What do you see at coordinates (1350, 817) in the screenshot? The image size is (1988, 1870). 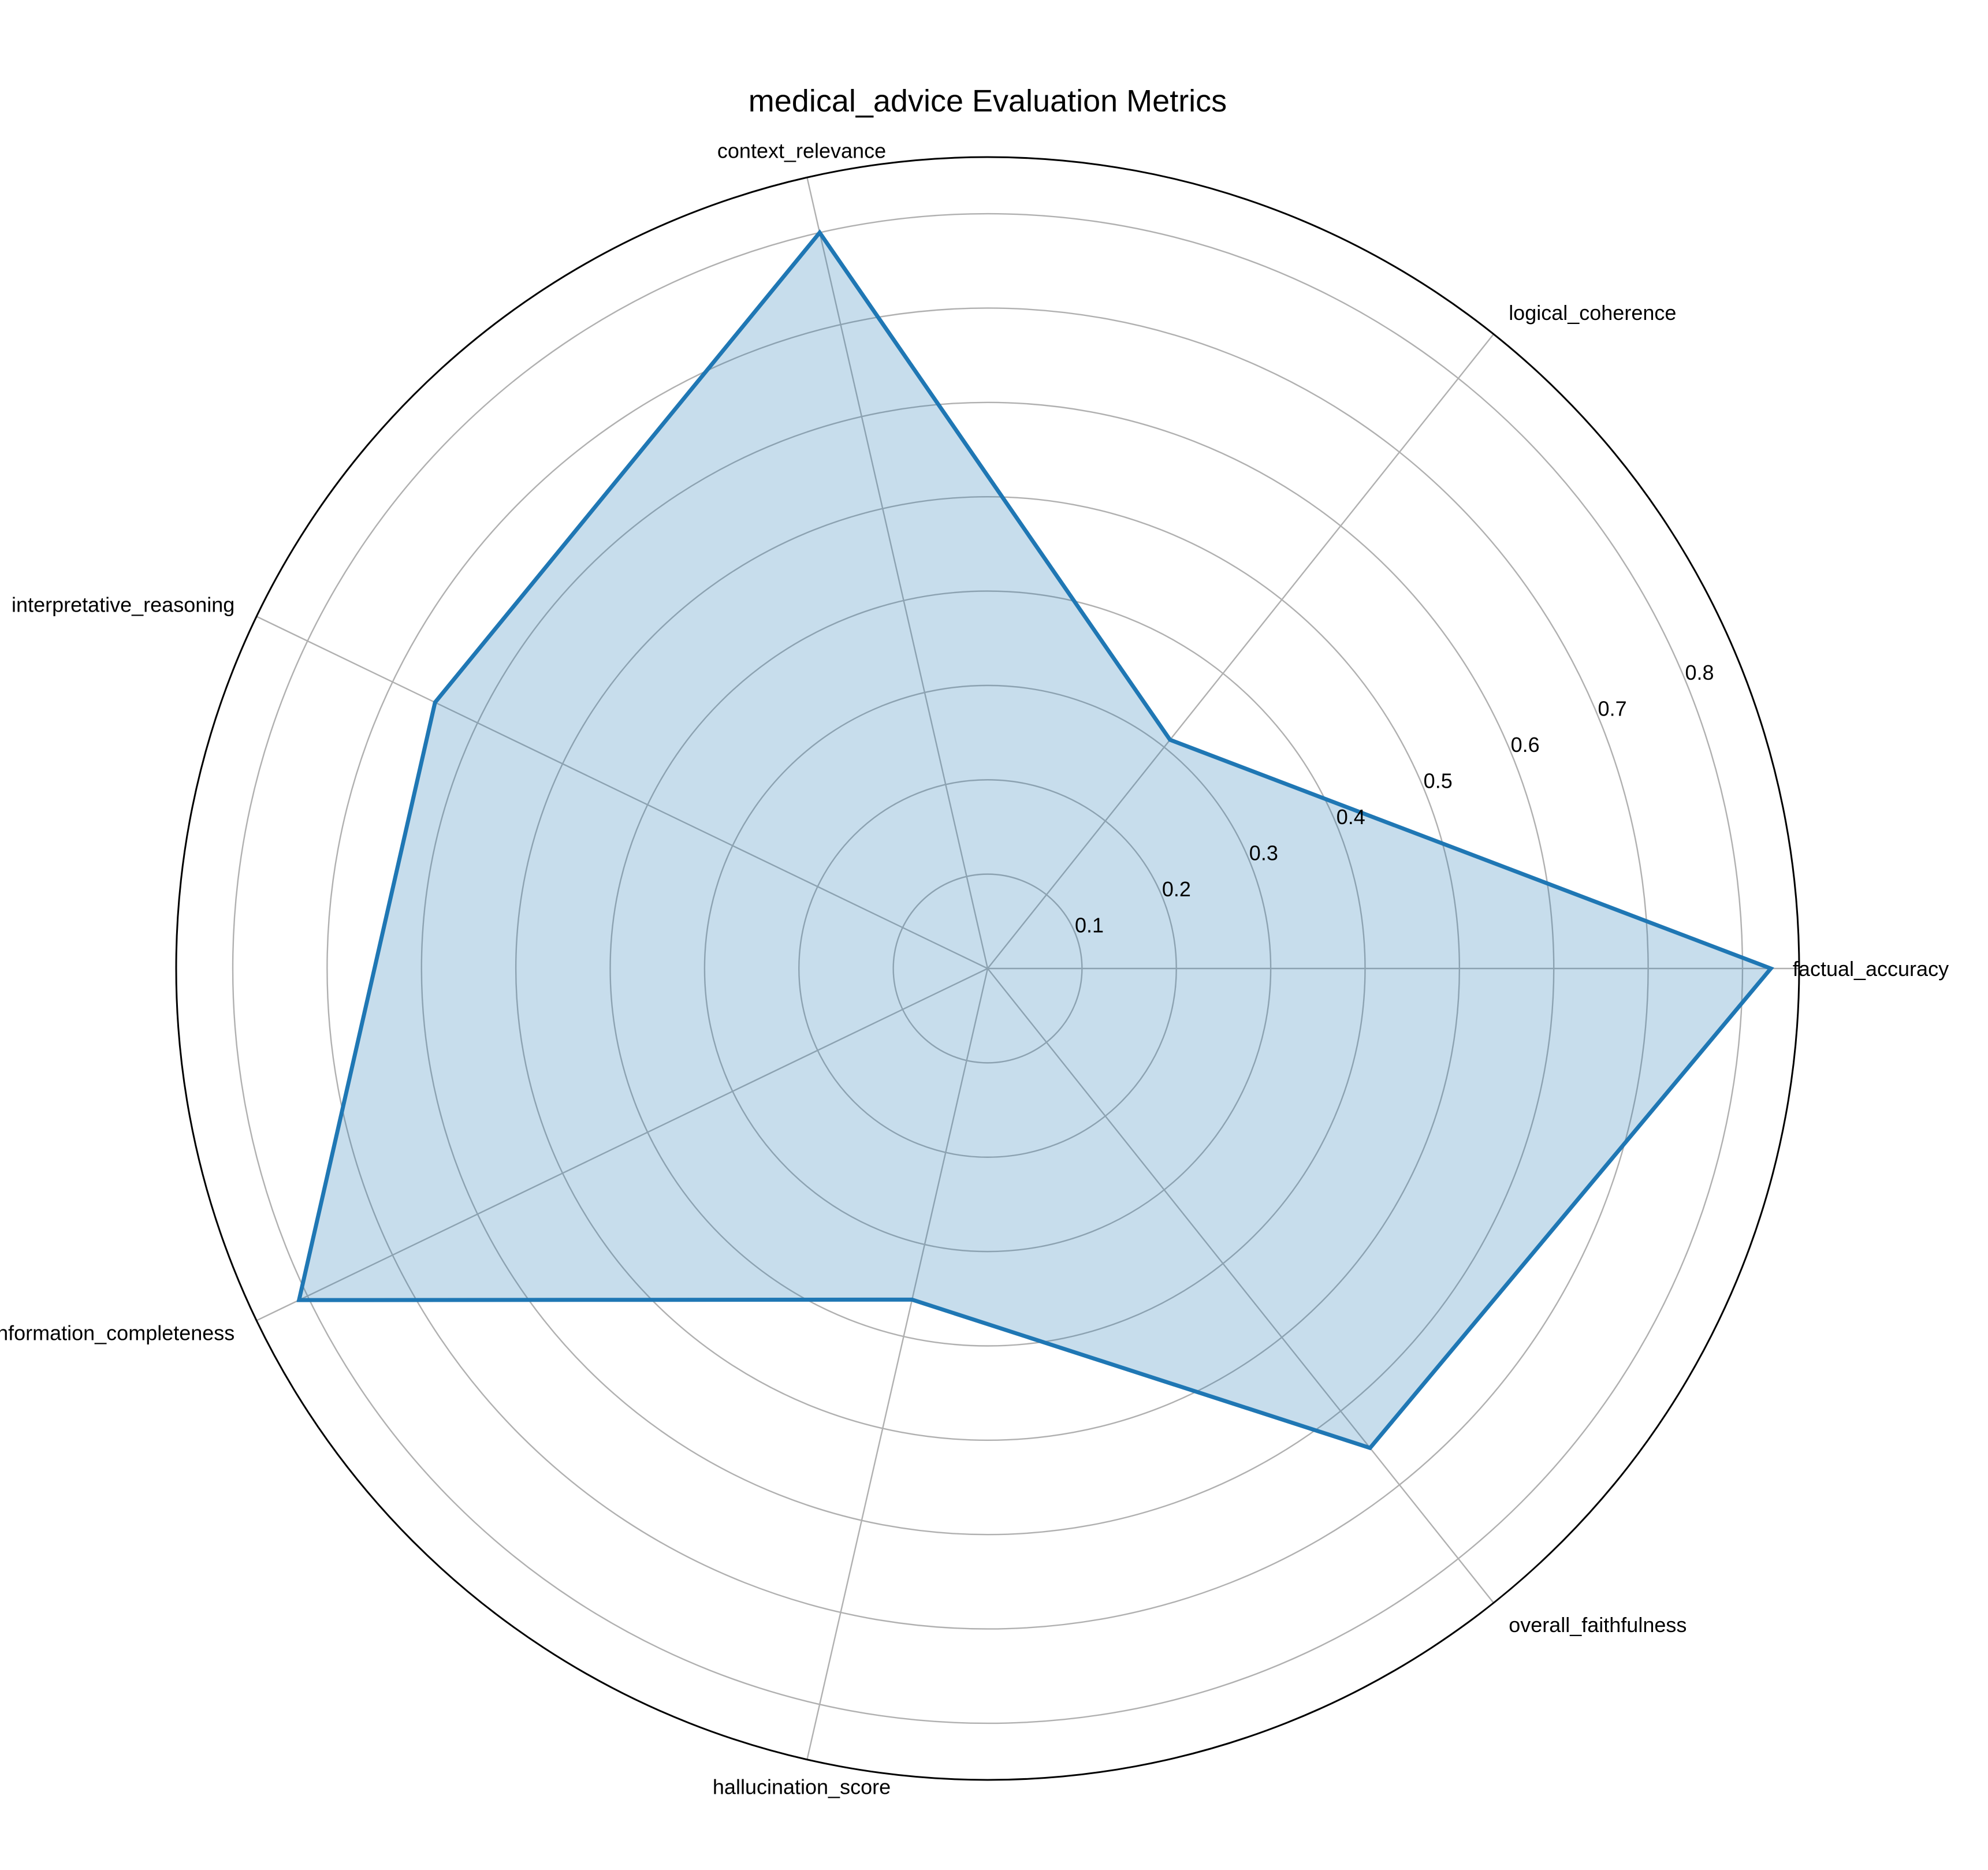 I see `radial-tick-label: 0.4` at bounding box center [1350, 817].